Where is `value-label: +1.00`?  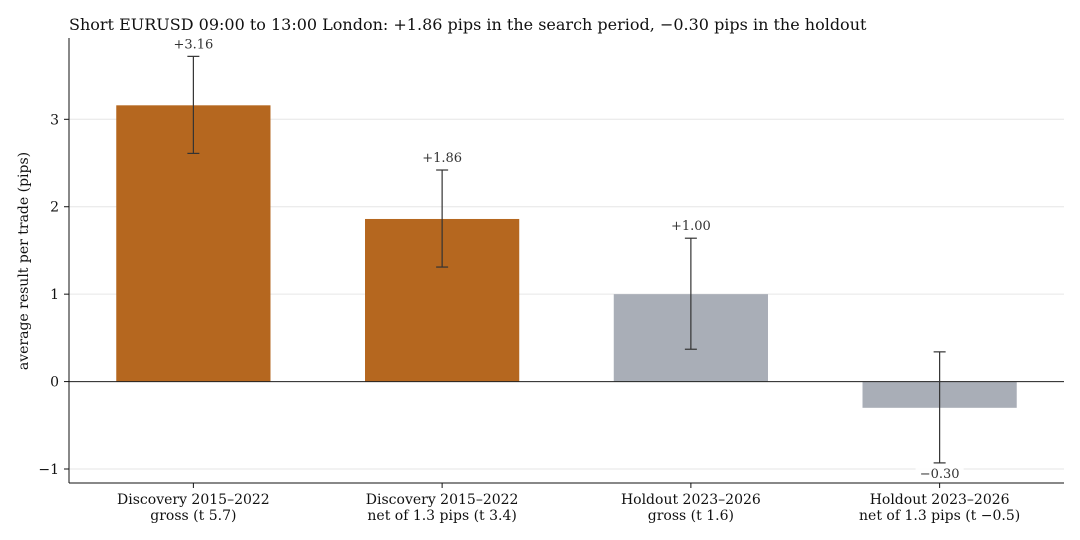 value-label: +1.00 is located at coordinates (691, 226).